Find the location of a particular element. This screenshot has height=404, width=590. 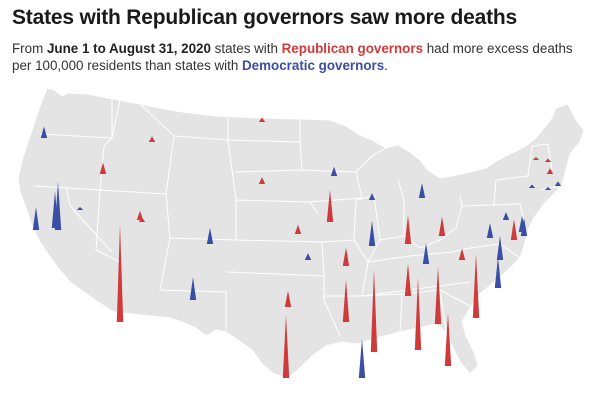

spike-ks is located at coordinates (308, 256).